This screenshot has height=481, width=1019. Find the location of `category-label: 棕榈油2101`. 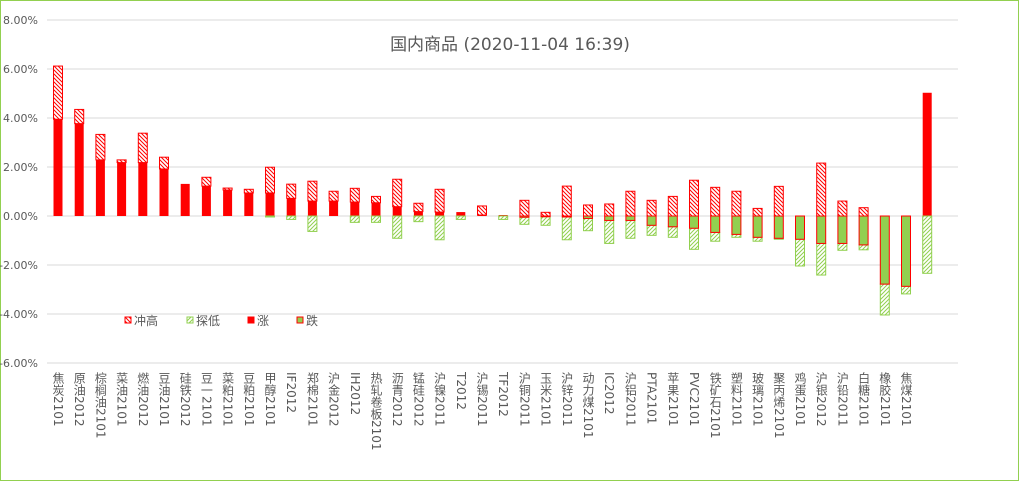

category-label: 棕榈油2101 is located at coordinates (100, 405).